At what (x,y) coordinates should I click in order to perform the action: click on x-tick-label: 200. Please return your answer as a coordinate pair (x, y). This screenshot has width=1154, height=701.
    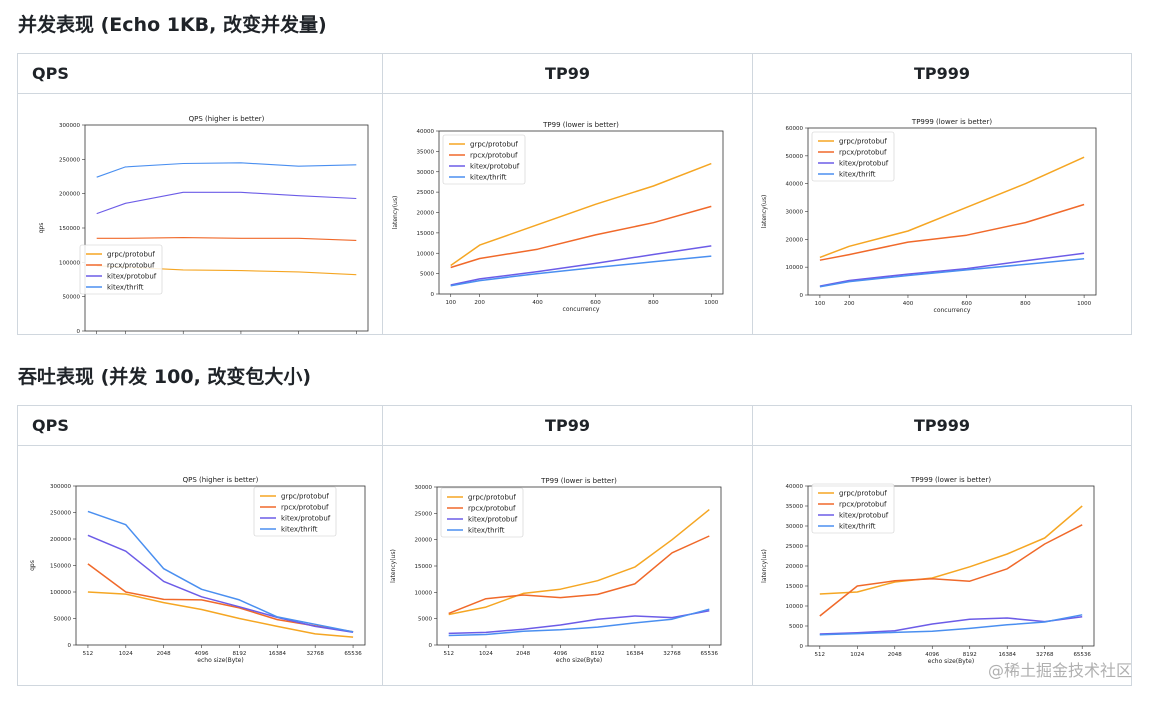
    Looking at the image, I should click on (849, 304).